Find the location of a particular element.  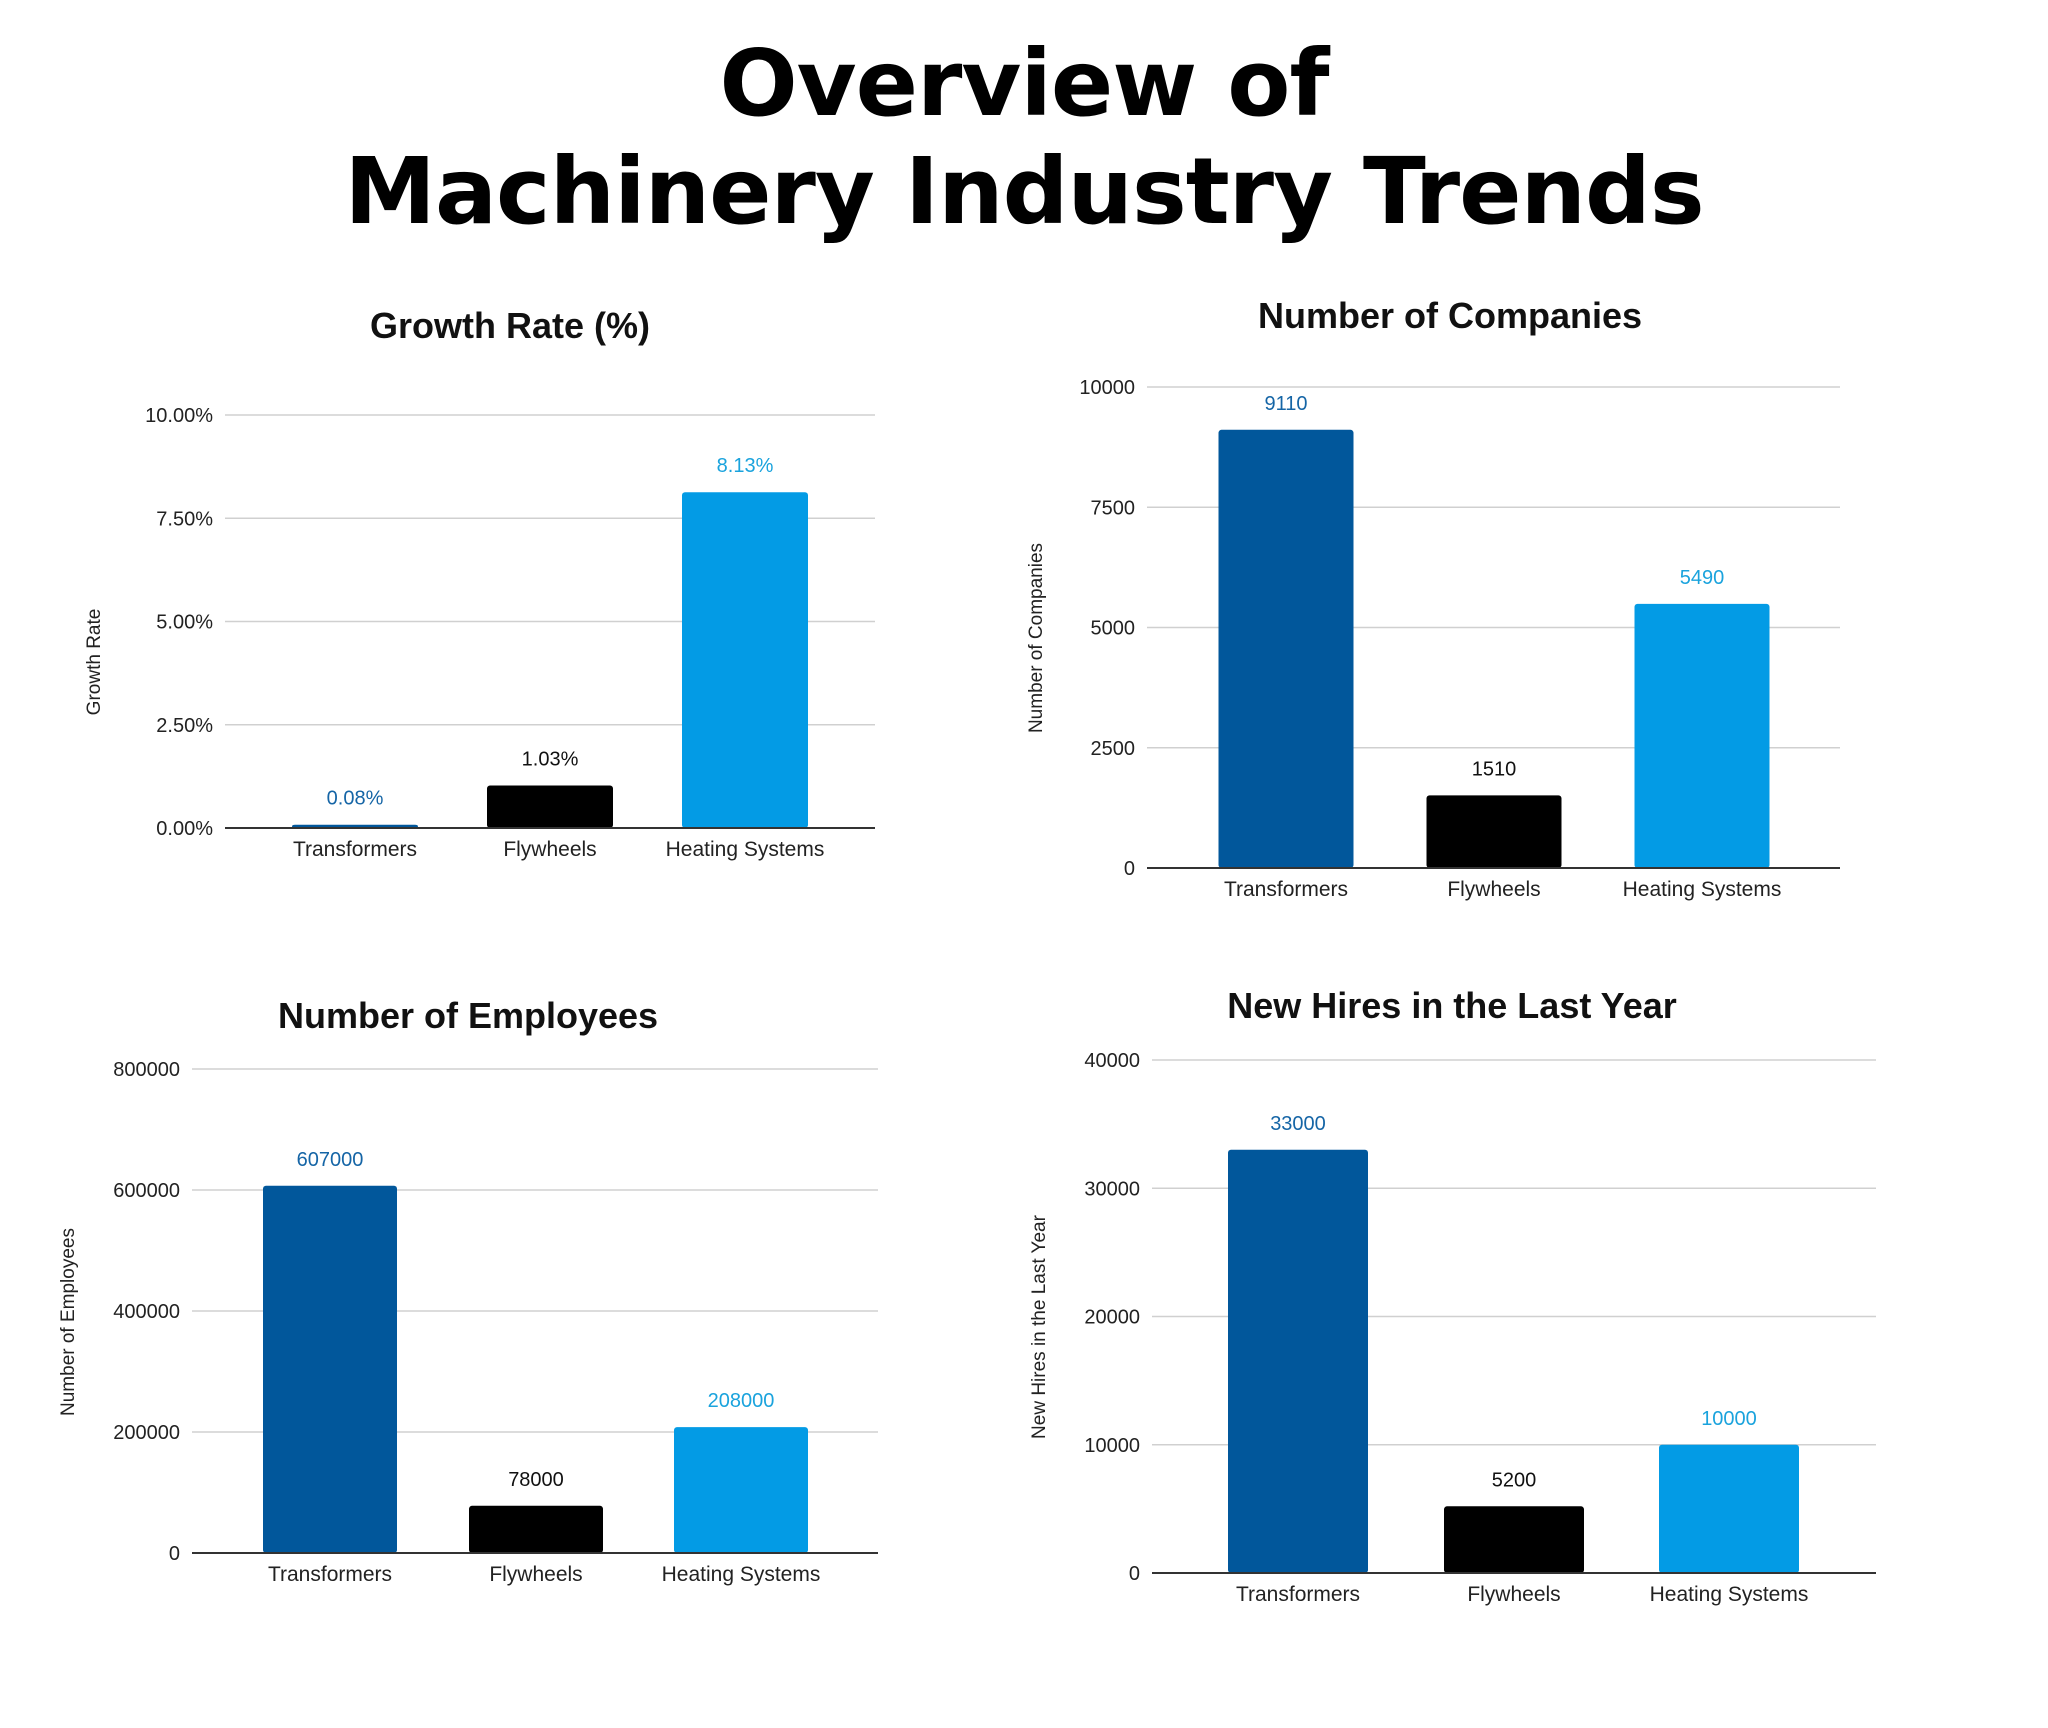

y-tick-label: 0.00% is located at coordinates (184, 829).